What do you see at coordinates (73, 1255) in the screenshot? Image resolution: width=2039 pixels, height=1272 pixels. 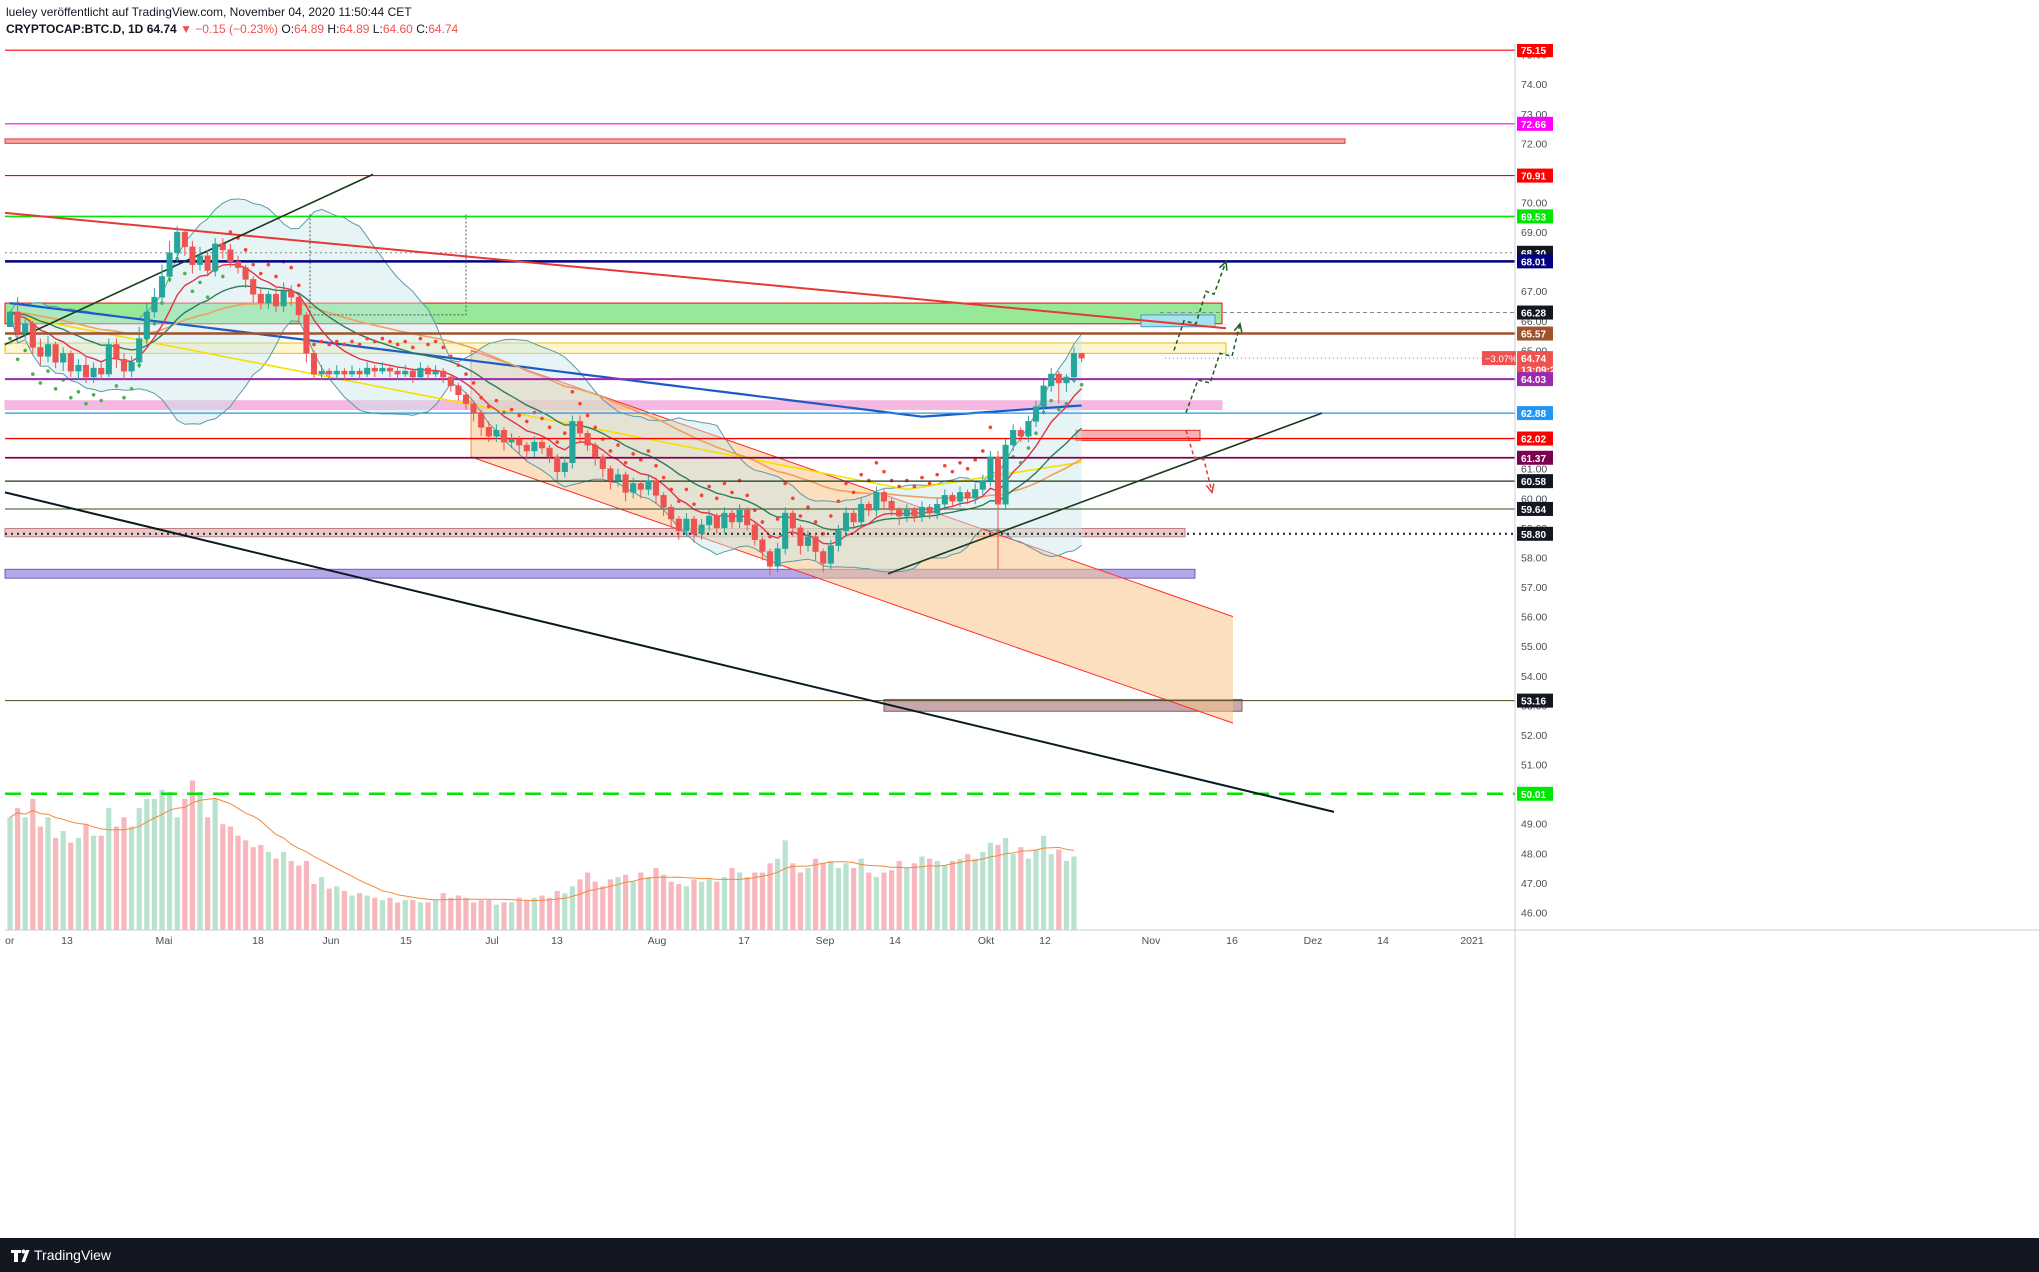 I see `brand-name: TradingView` at bounding box center [73, 1255].